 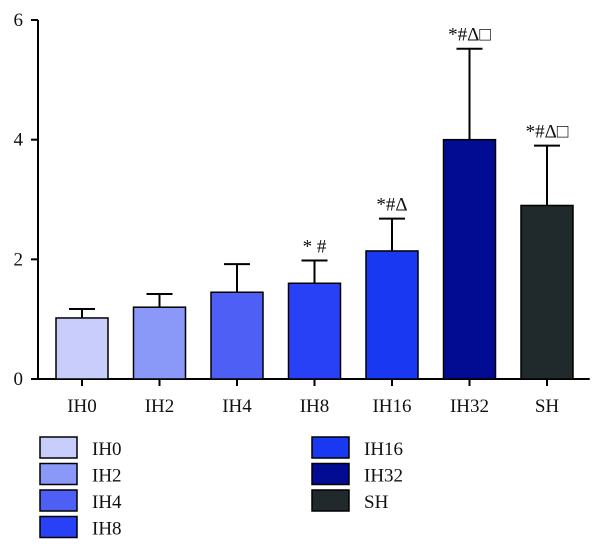 I want to click on x-tick-label: IH32, so click(x=469, y=406).